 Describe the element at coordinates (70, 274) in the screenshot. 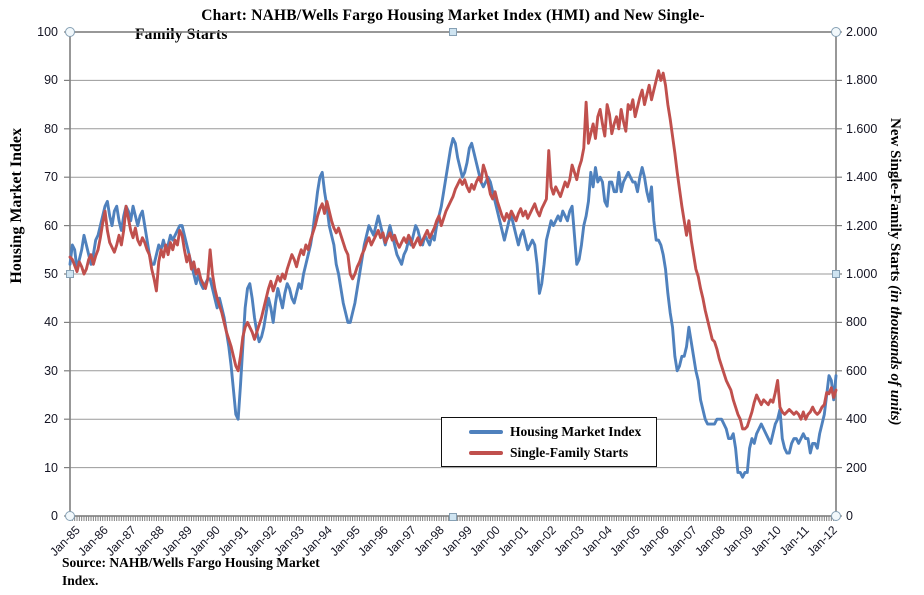

I see `selection-handle-middle-left` at that location.